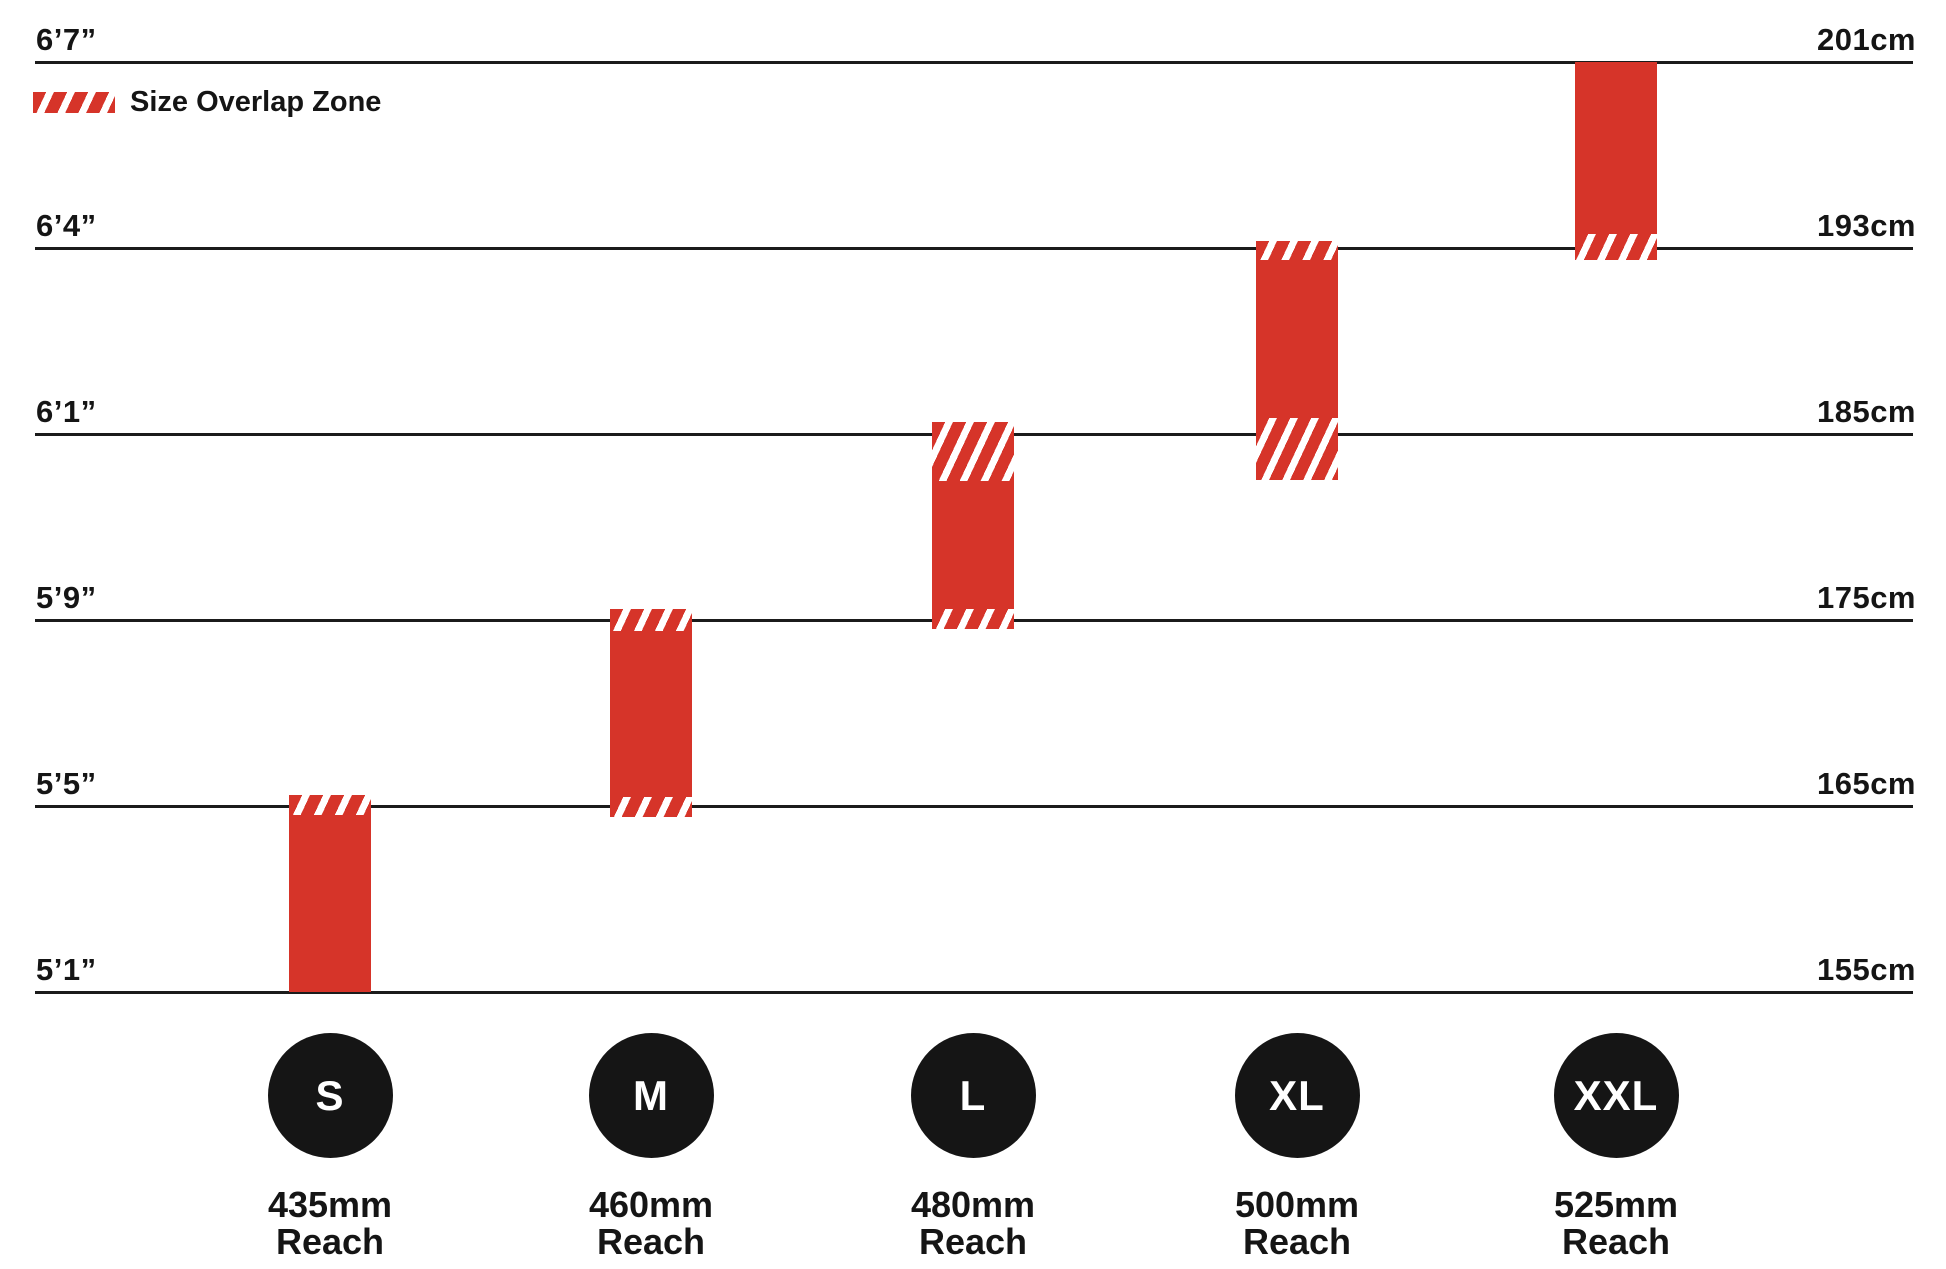  Describe the element at coordinates (1616, 148) in the screenshot. I see `size-bar-segment-xxl-solid` at that location.